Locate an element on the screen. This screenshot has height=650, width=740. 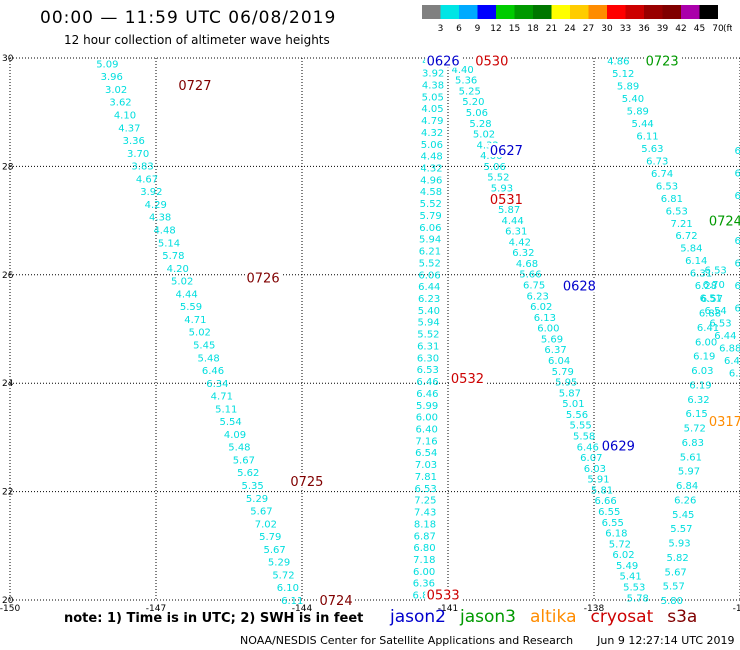
y-tick-label: 30 is located at coordinates (8, 59).